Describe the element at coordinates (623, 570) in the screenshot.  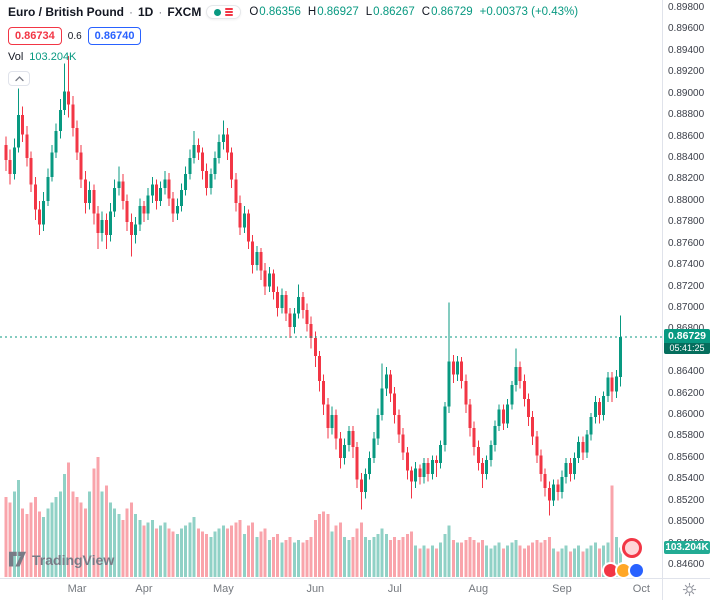
I see `reaction-bubbles` at that location.